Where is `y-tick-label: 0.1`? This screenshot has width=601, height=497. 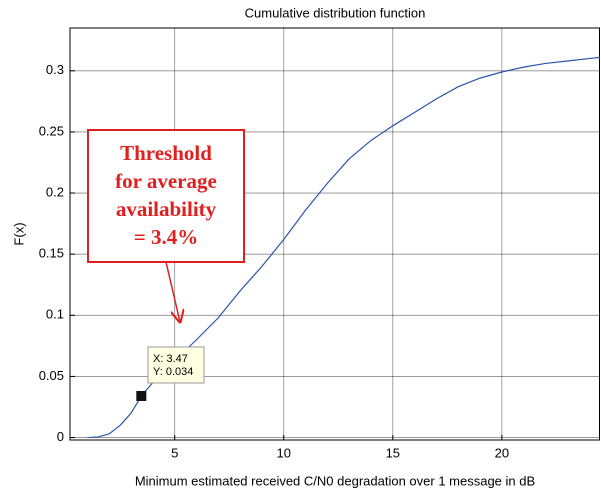 y-tick-label: 0.1 is located at coordinates (55, 314).